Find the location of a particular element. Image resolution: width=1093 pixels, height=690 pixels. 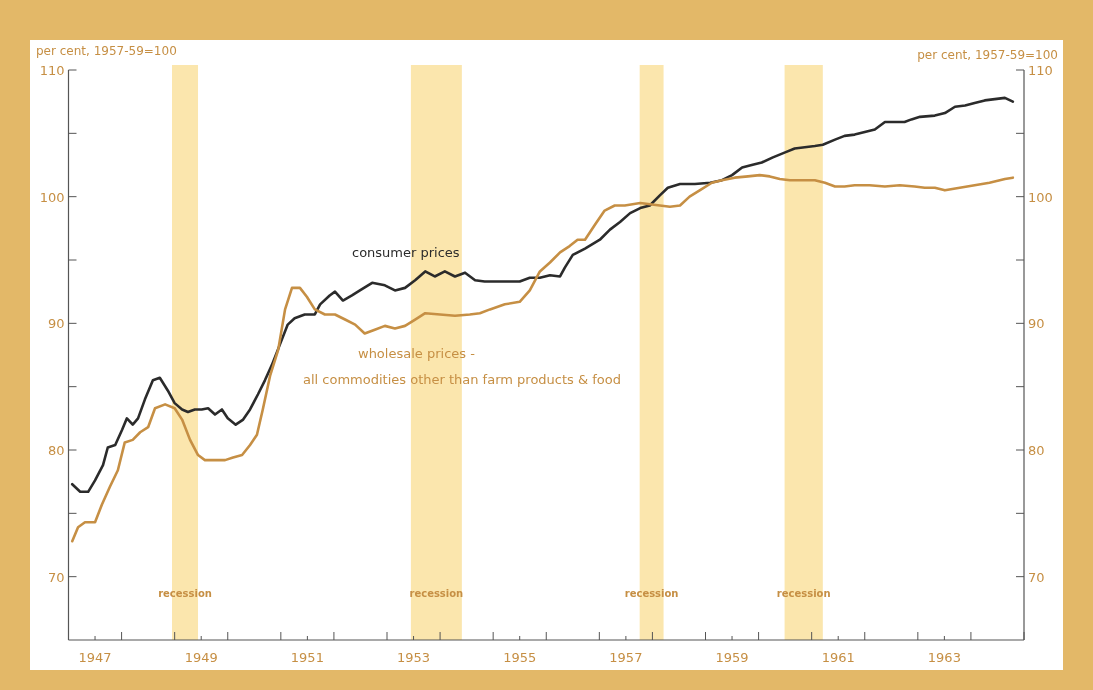

y2-axis-title: per cent, 1957-59=100 is located at coordinates (987, 55).